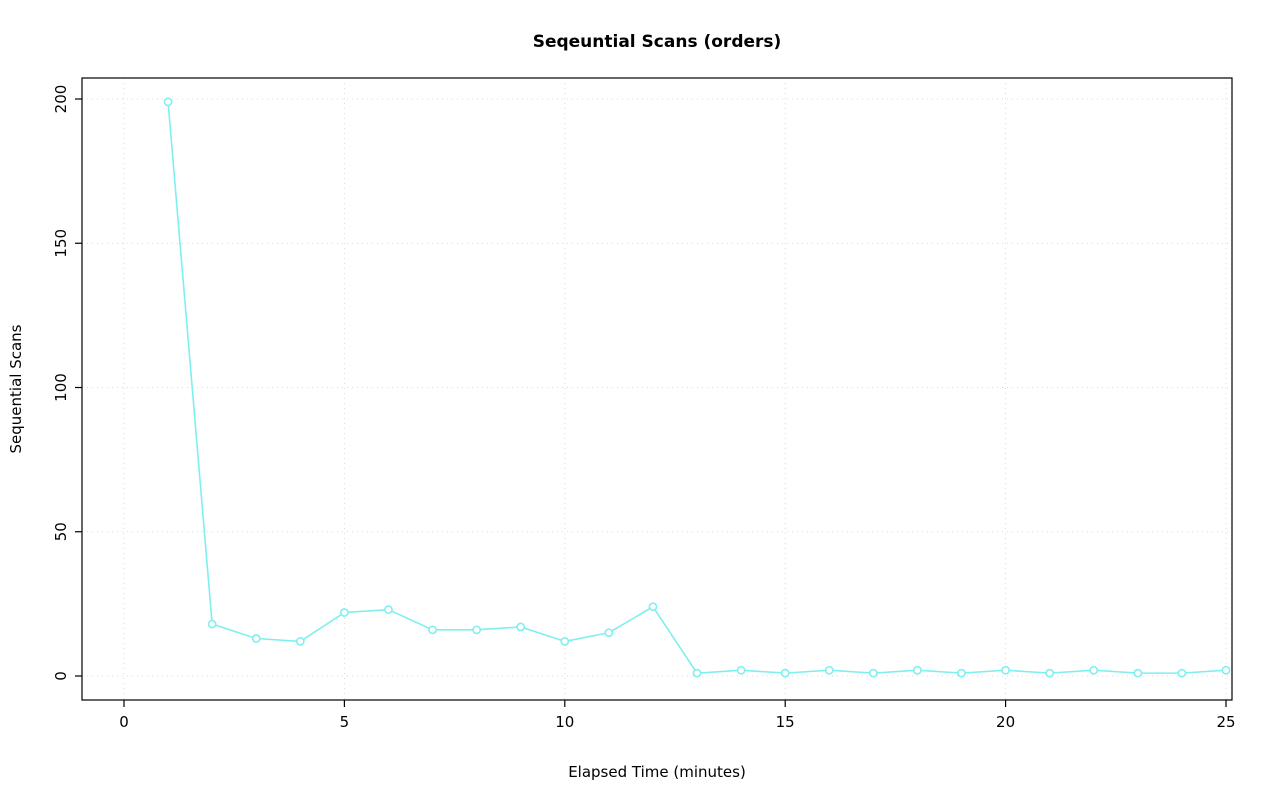  Describe the element at coordinates (16, 388) in the screenshot. I see `y-axis-label: Sequential Scans` at that location.